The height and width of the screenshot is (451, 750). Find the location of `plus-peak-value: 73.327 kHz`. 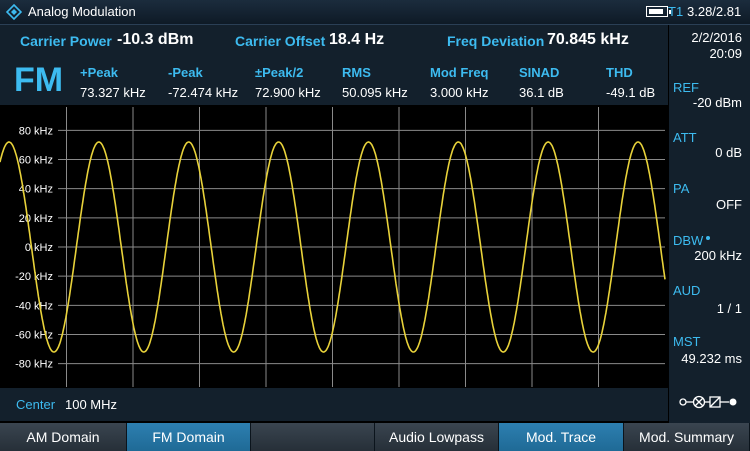

plus-peak-value: 73.327 kHz is located at coordinates (113, 92).